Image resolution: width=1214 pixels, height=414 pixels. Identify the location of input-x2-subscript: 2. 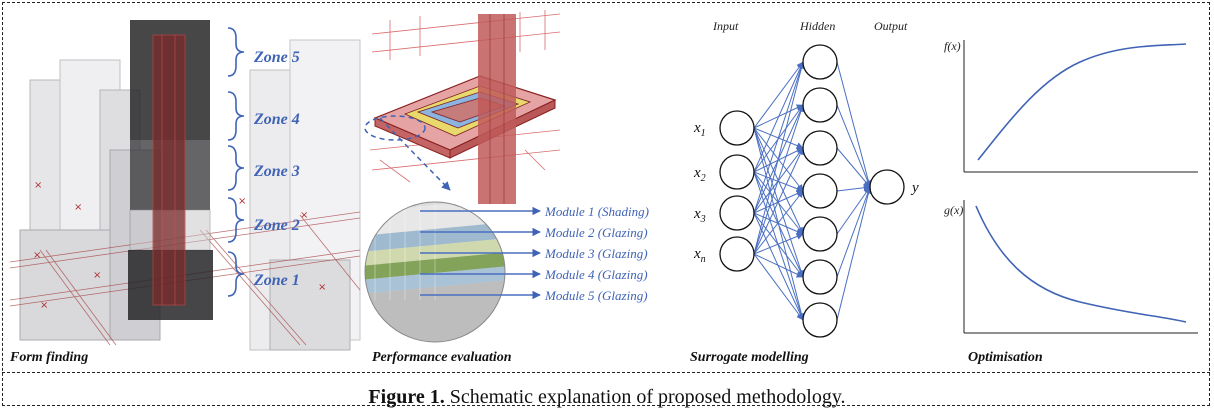
(703, 178).